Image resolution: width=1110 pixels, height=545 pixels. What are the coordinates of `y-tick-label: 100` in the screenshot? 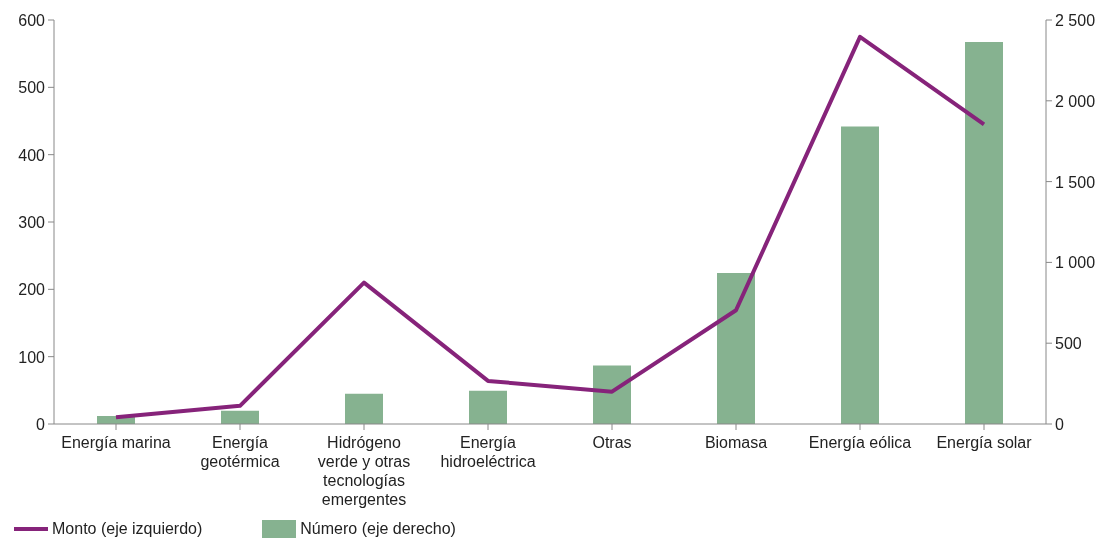 It's located at (32, 357).